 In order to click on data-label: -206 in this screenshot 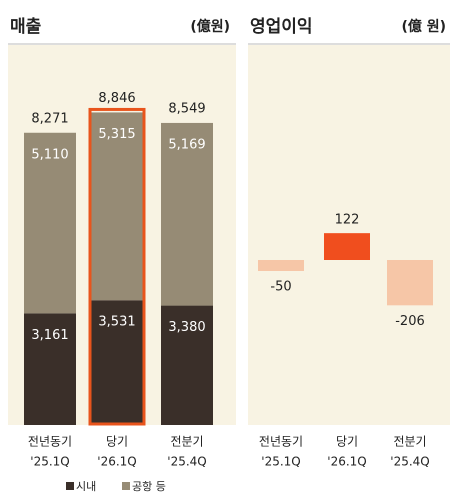, I will do `click(410, 321)`.